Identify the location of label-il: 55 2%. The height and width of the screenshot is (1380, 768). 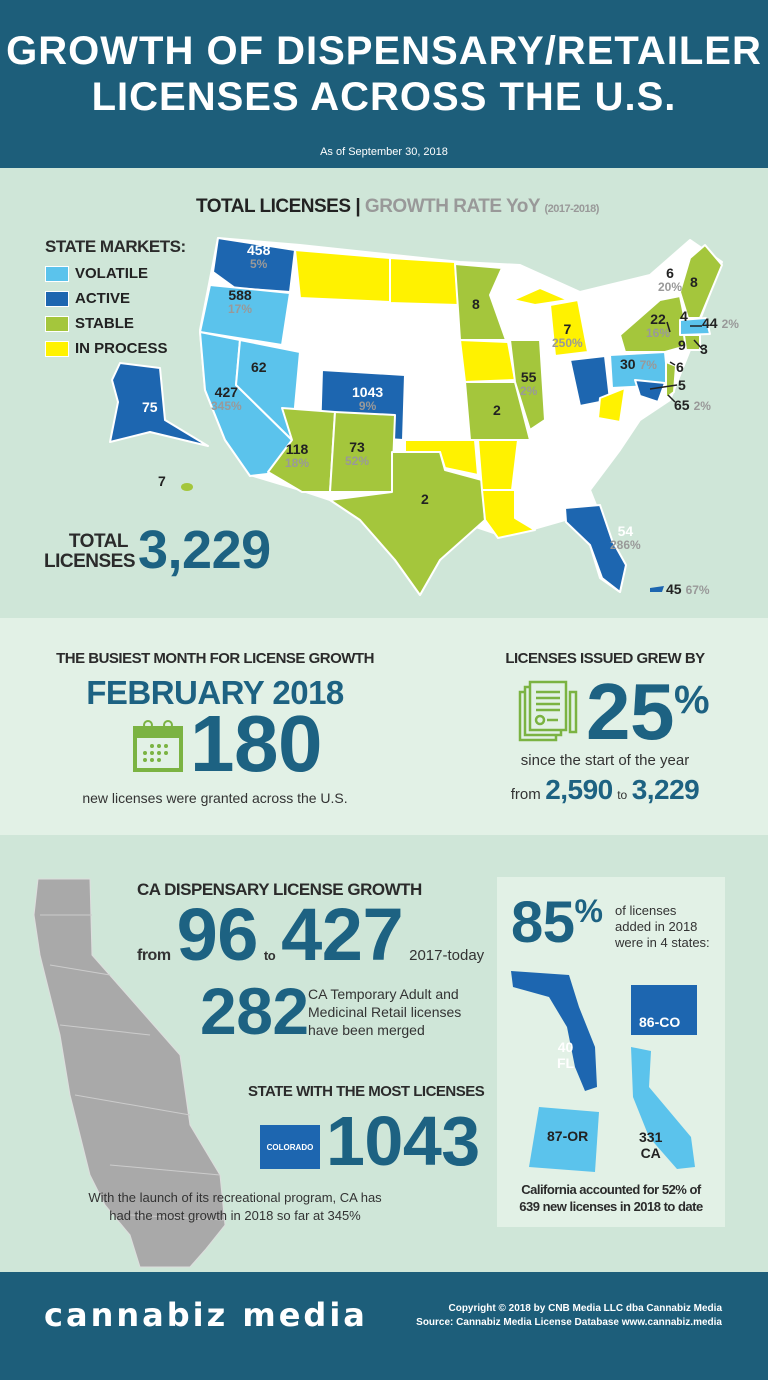
(528, 384).